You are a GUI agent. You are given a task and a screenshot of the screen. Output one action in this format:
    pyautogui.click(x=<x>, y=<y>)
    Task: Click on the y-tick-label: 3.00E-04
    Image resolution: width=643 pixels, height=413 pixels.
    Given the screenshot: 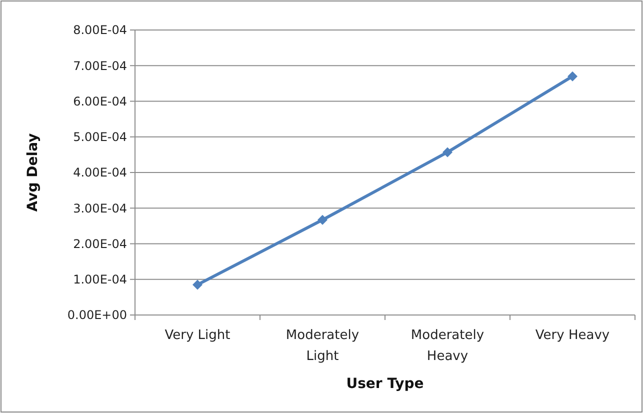 What is the action you would take?
    pyautogui.click(x=100, y=208)
    